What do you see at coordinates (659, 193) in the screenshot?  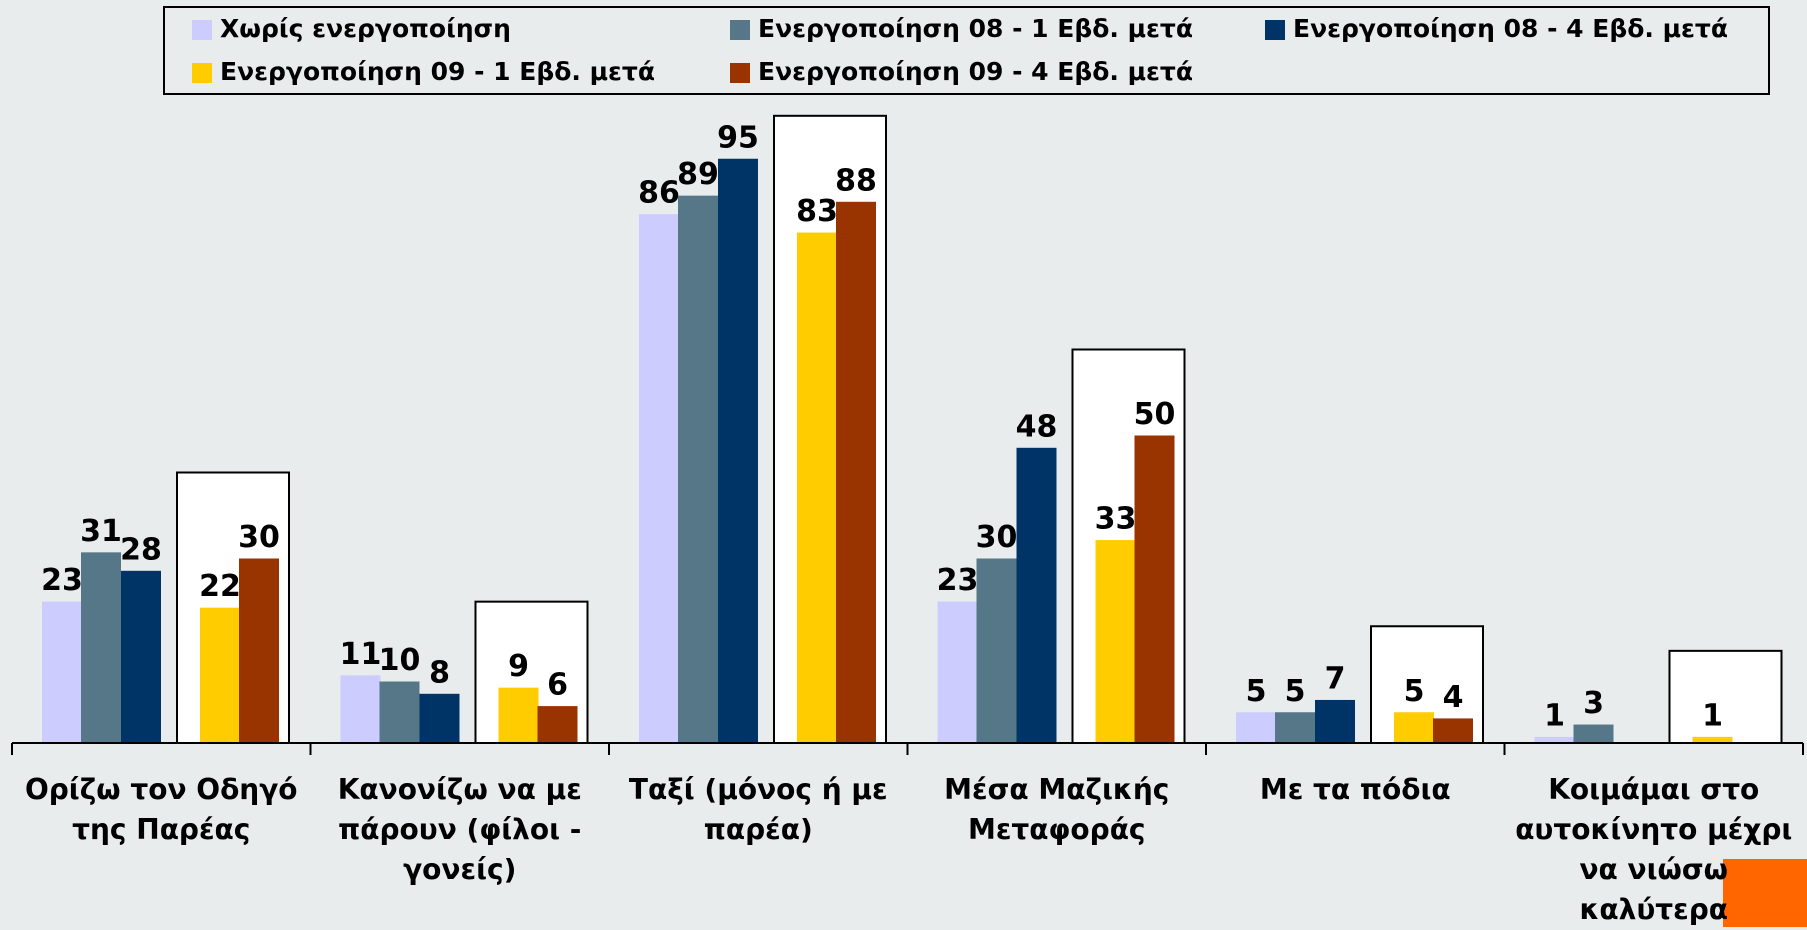 I see `value-label: 86` at bounding box center [659, 193].